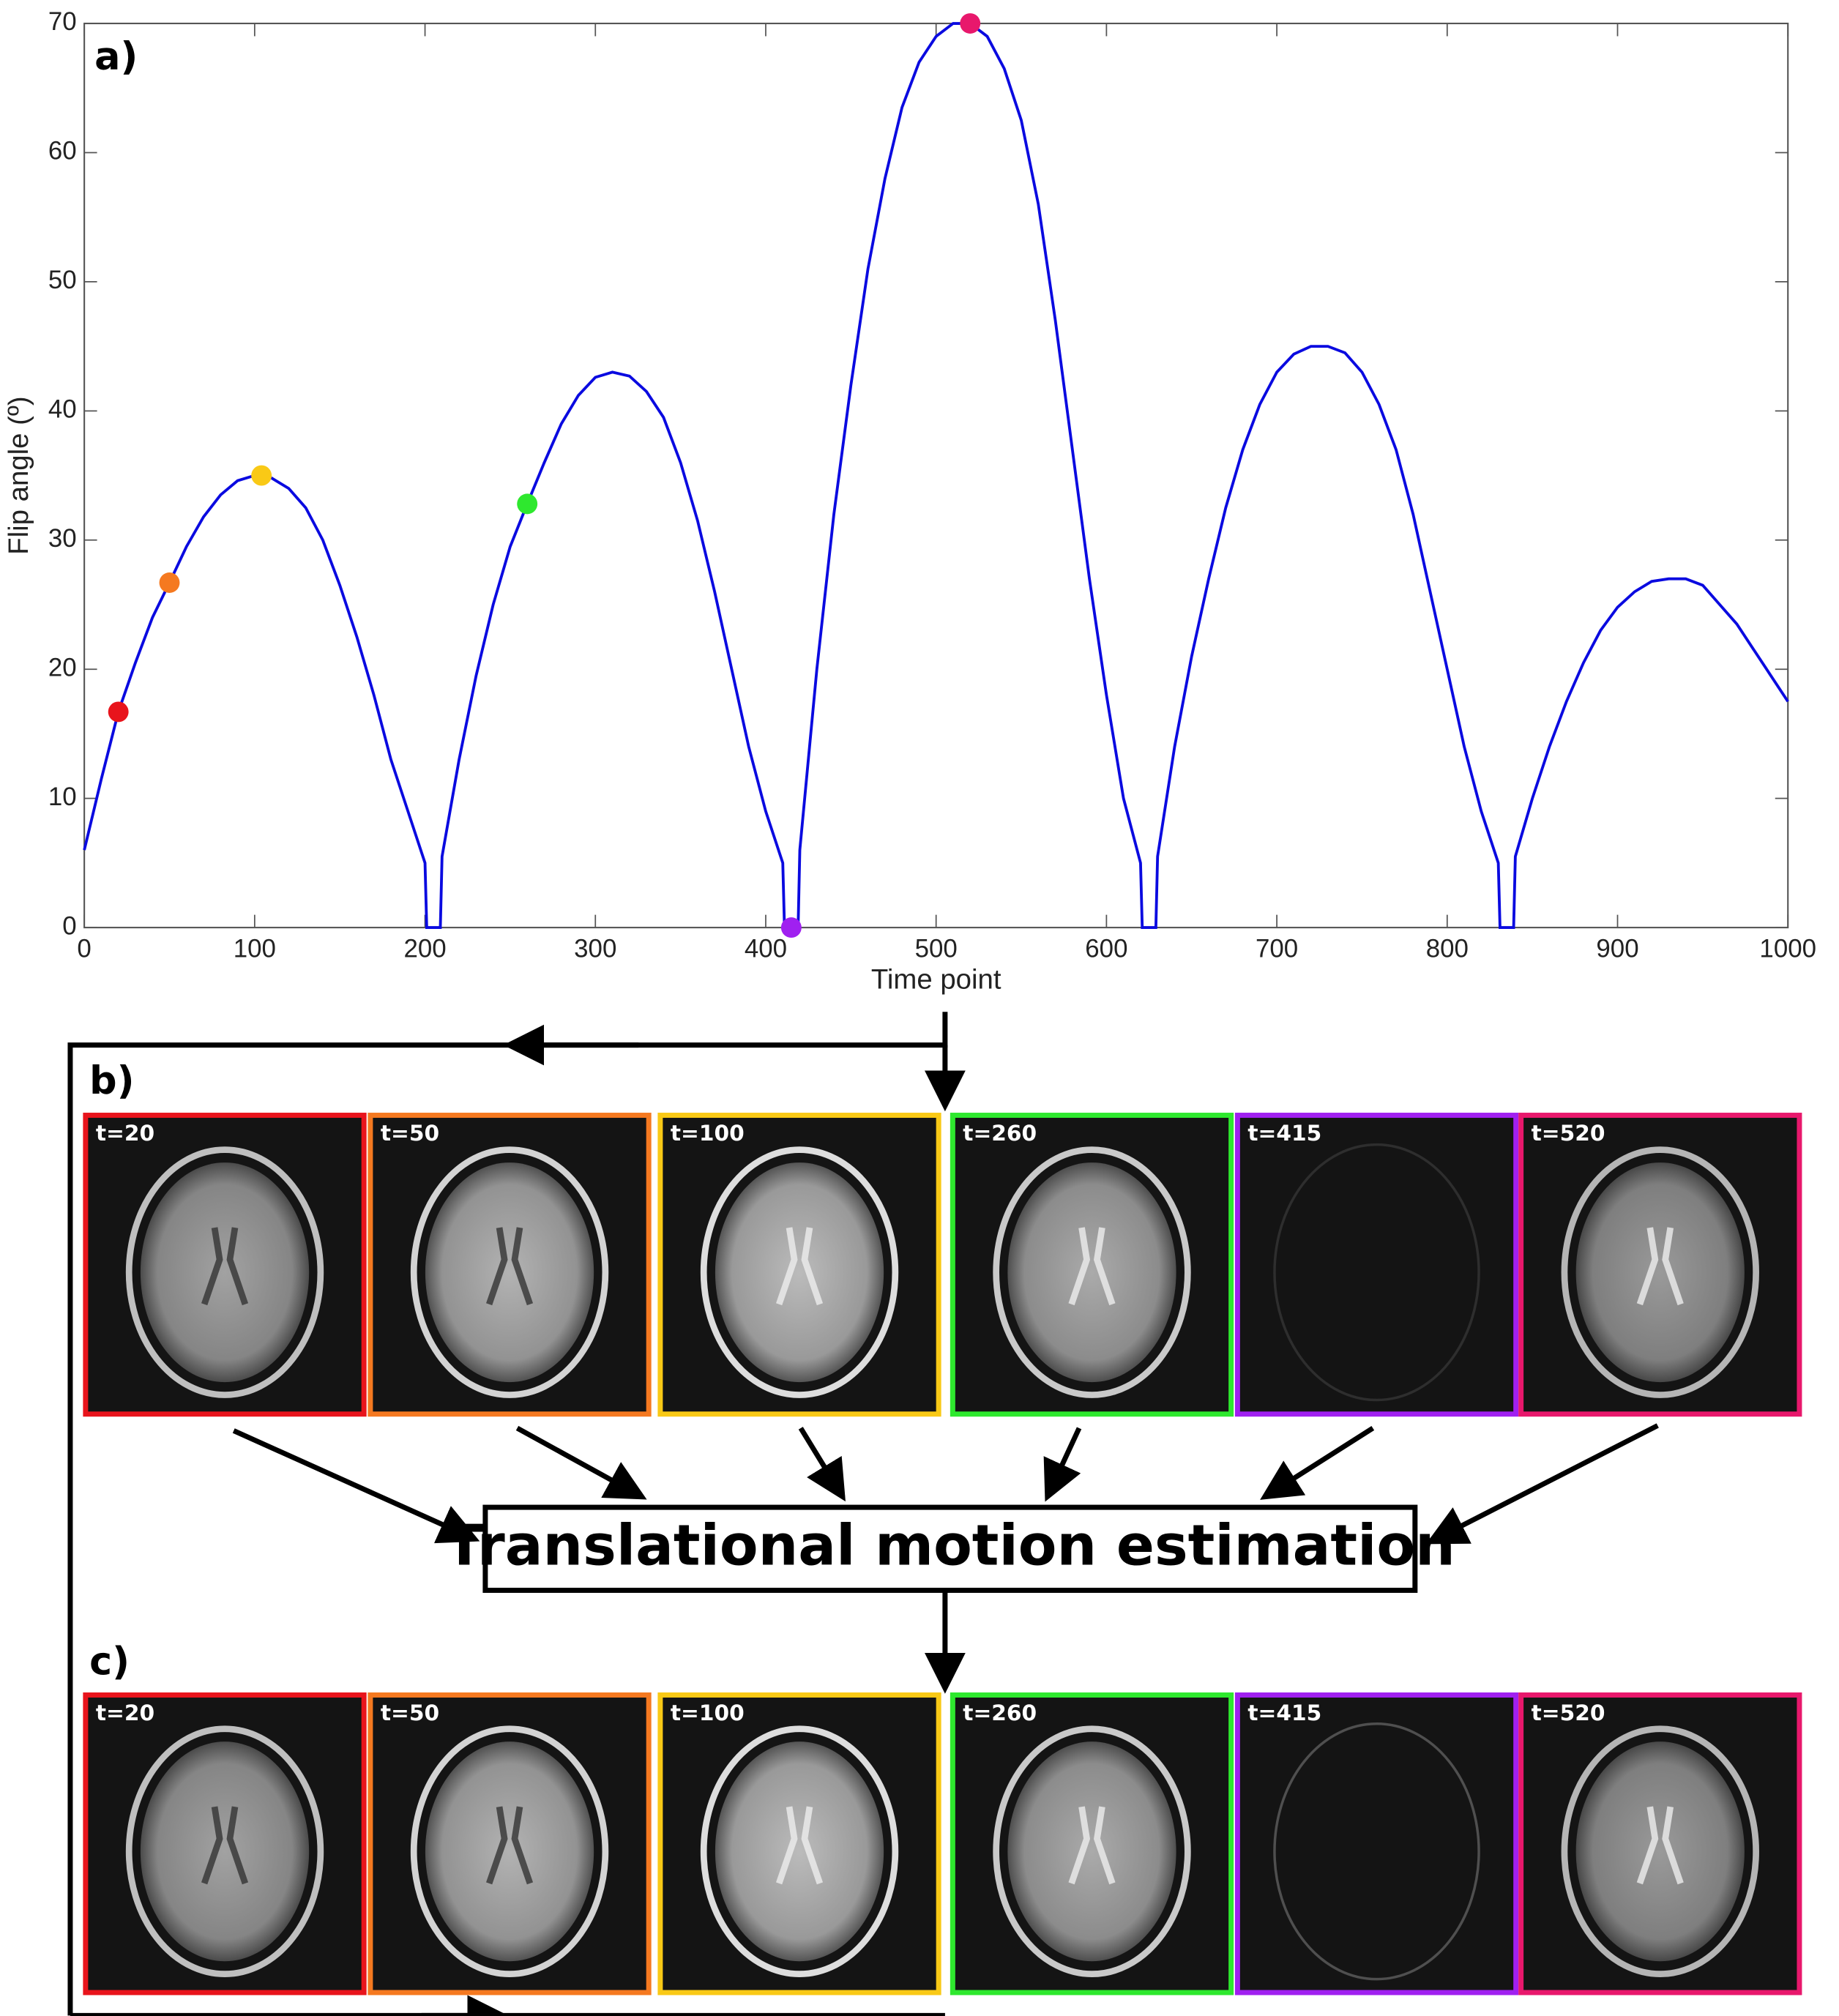 This screenshot has height=2016, width=1839. What do you see at coordinates (1277, 949) in the screenshot?
I see `x-tick-label: 700` at bounding box center [1277, 949].